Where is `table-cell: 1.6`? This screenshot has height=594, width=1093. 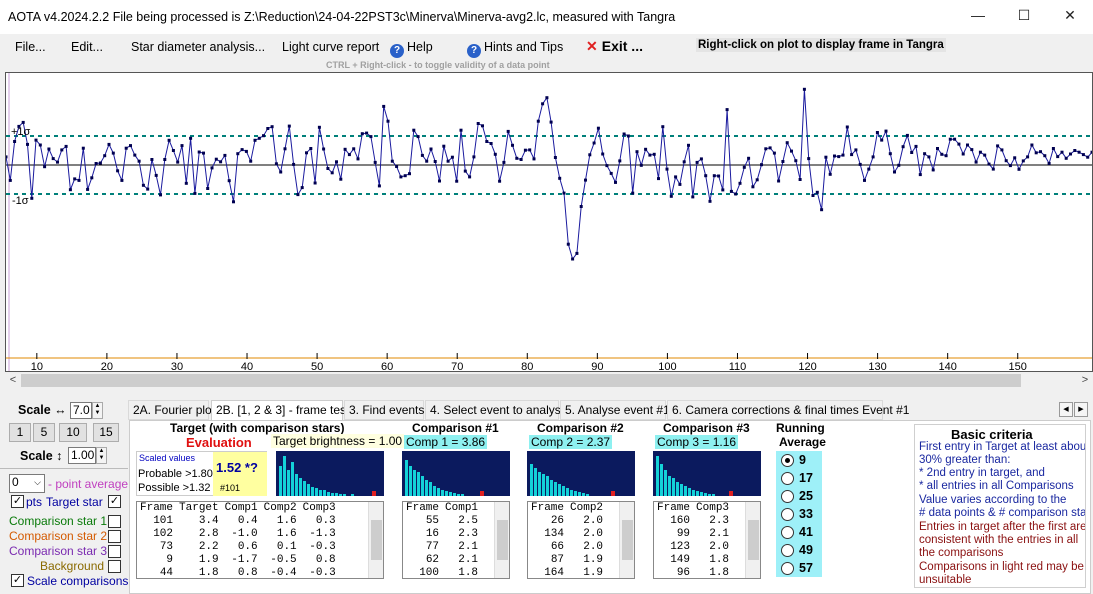
table-cell: 1.6 is located at coordinates (286, 521).